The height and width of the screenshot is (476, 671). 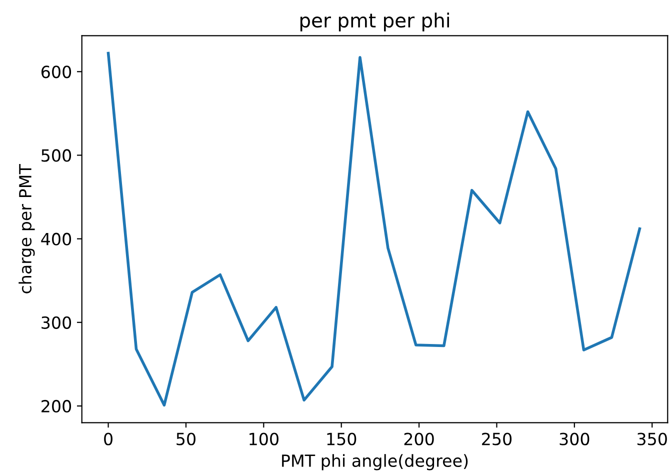 I want to click on x-tick-label: 0, so click(x=108, y=439).